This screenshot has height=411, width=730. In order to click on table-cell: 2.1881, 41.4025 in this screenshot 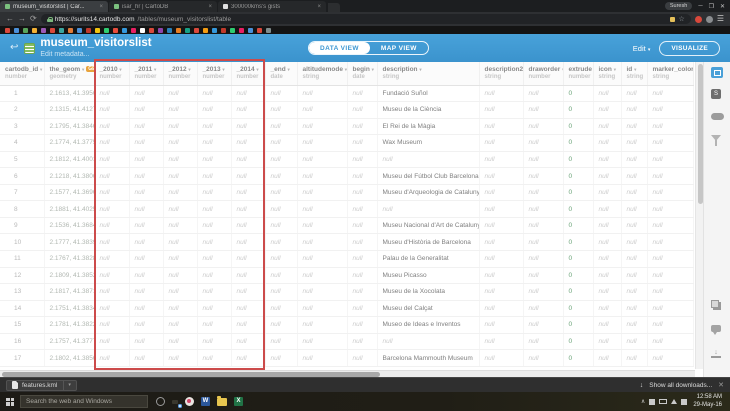, I will do `click(69, 209)`.